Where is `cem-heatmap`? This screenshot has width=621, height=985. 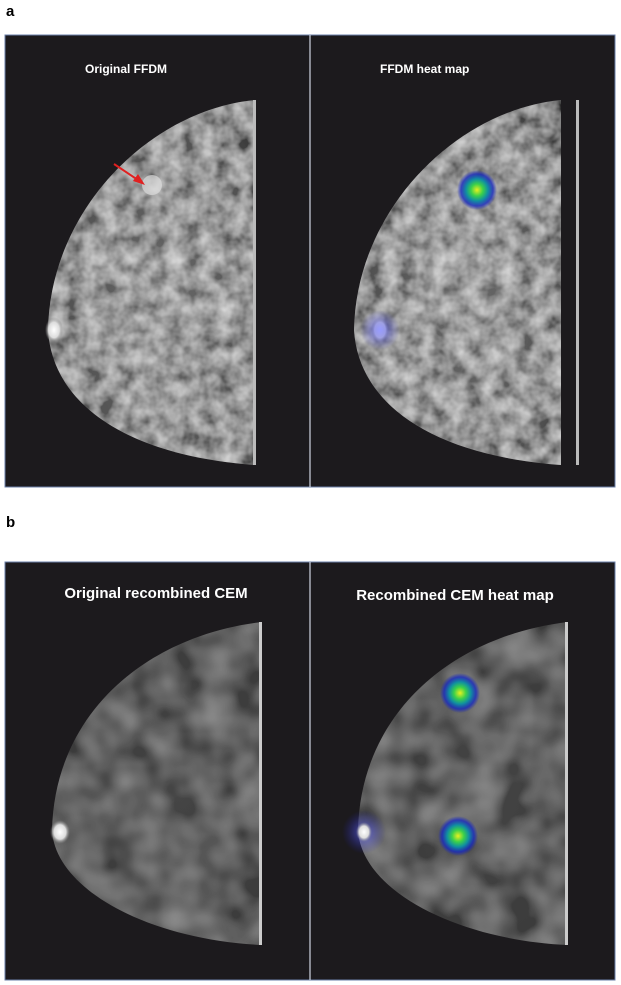
cem-heatmap is located at coordinates (455, 783).